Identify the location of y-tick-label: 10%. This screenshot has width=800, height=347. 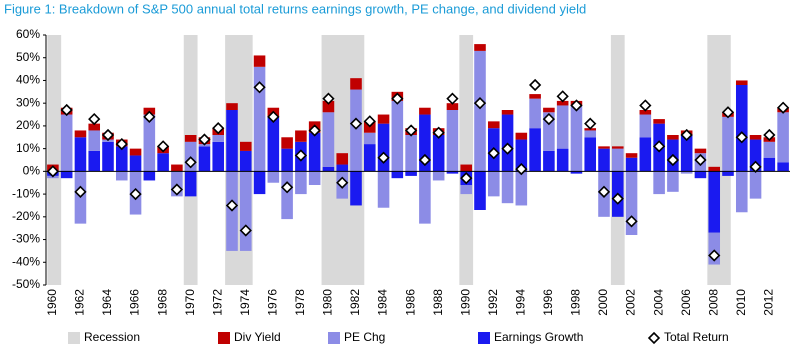
(28, 148).